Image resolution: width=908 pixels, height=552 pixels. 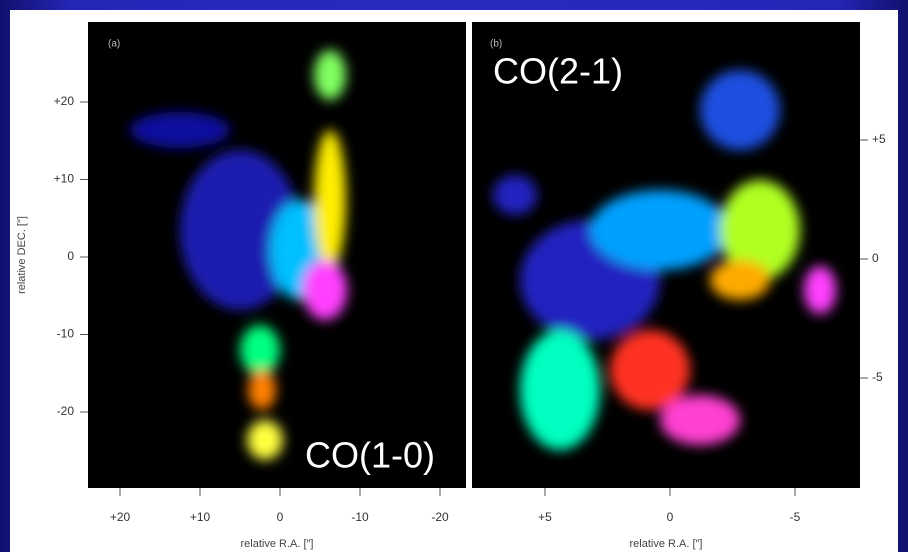 What do you see at coordinates (22, 255) in the screenshot?
I see `y-axis-label: relative DEC. [″]` at bounding box center [22, 255].